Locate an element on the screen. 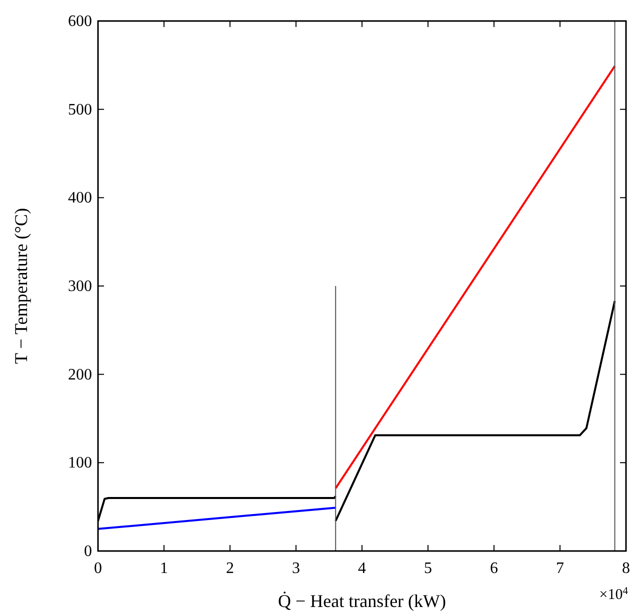 Image resolution: width=630 pixels, height=615 pixels. y-tick-label: 600 is located at coordinates (80, 21).